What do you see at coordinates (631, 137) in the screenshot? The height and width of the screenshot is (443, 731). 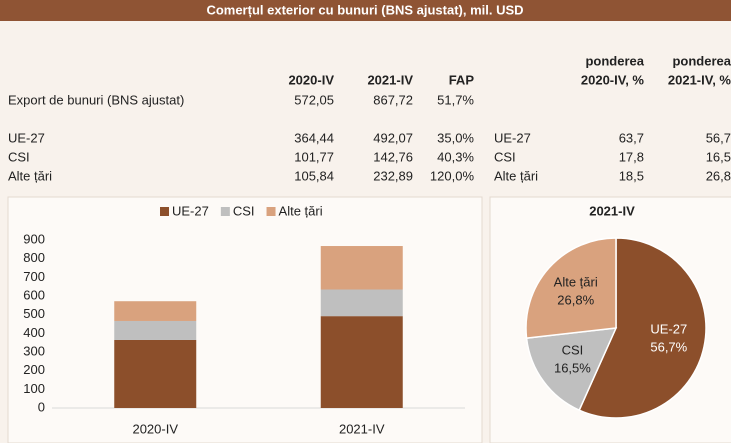 I see `cell: 63,7` at bounding box center [631, 137].